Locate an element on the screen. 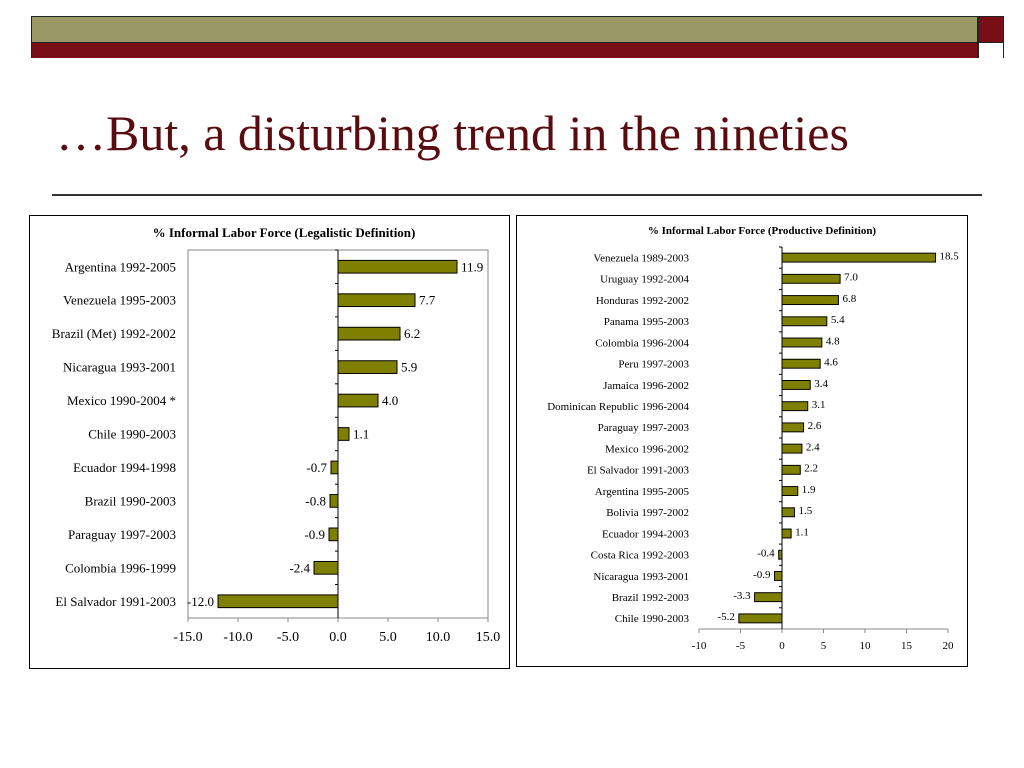  category-label: Argentina 1992-2005 is located at coordinates (120, 266).